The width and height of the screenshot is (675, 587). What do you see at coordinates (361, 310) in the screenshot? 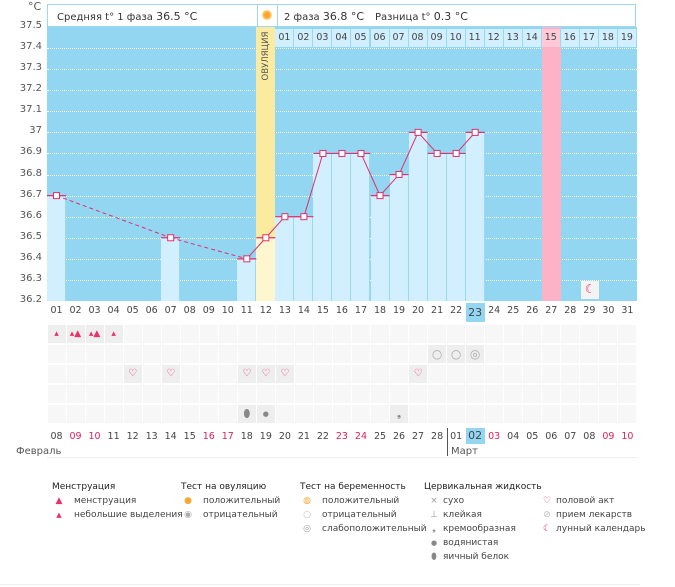
I see `cycle-day-label: 17` at bounding box center [361, 310].